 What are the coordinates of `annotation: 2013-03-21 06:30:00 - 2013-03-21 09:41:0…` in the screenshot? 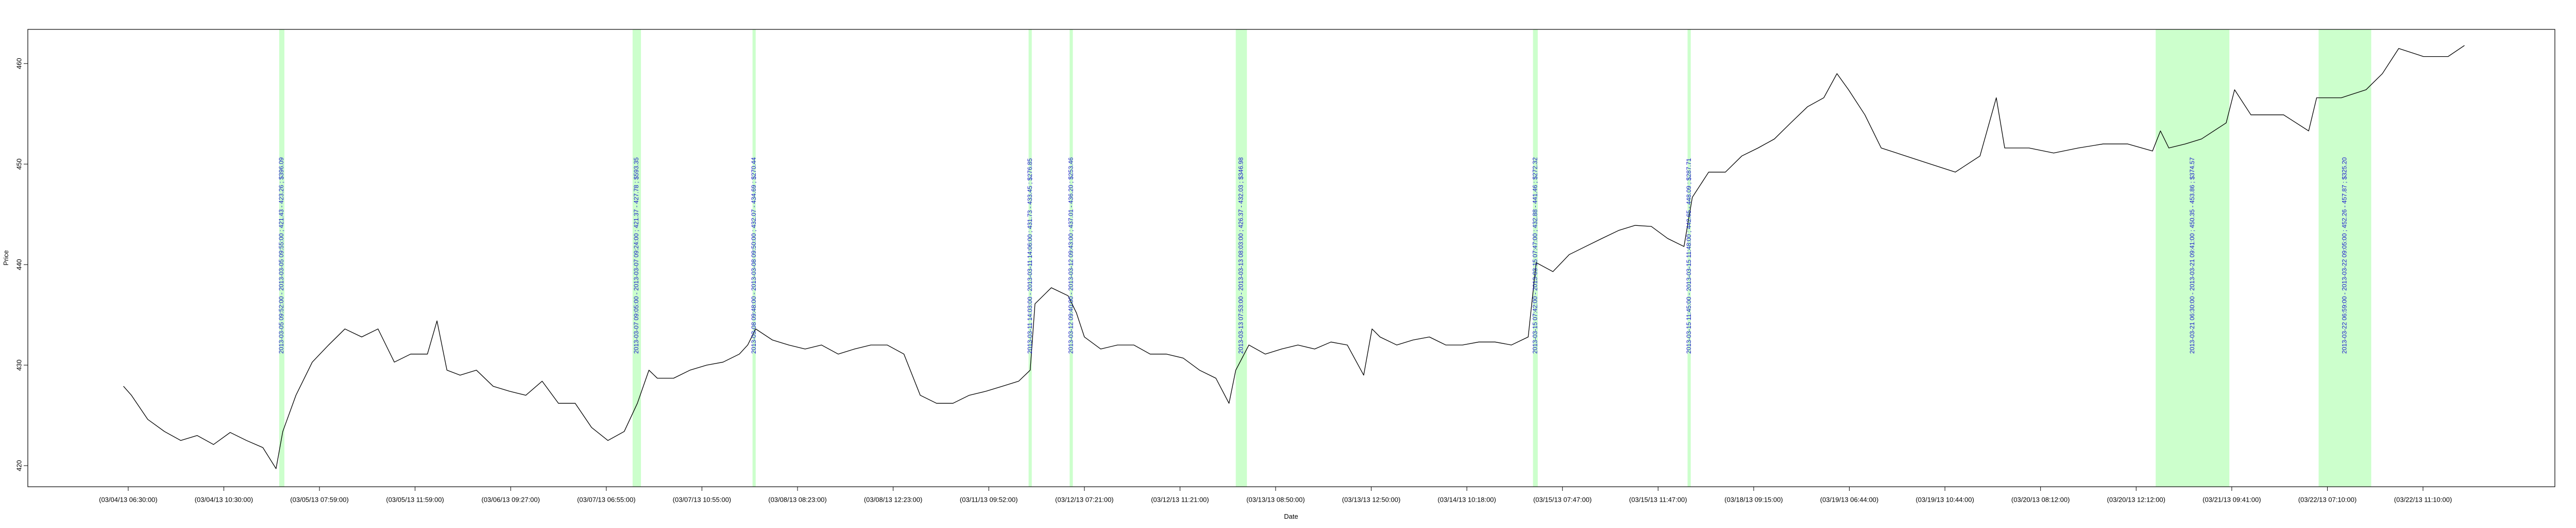 It's located at (2192, 255).